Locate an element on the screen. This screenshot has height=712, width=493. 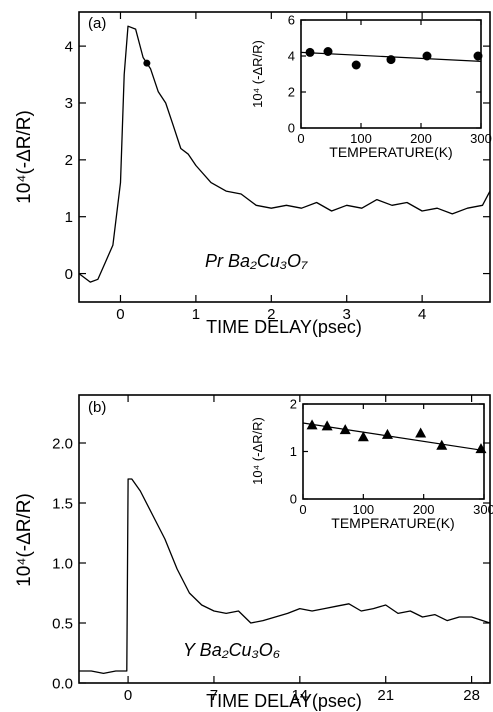
panel-b-ylabel: 10⁴(-ΔR/R) is located at coordinates (24, 540).